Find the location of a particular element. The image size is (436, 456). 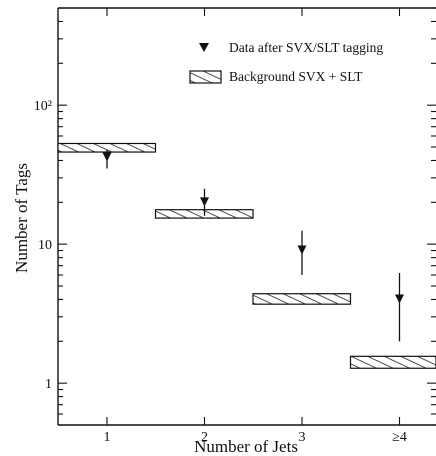

y-tick-label: 10 is located at coordinates (45, 245).